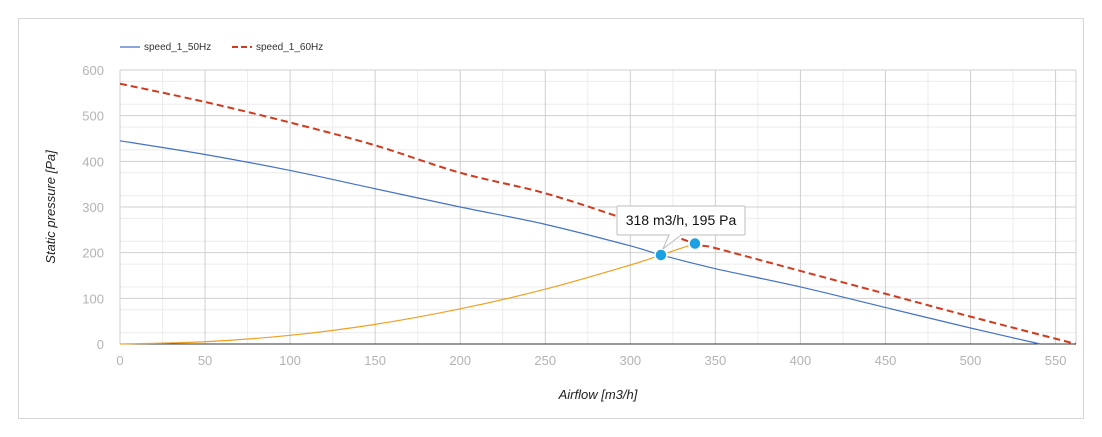 The image size is (1102, 437). I want to click on y-tick-label: 100, so click(93, 298).